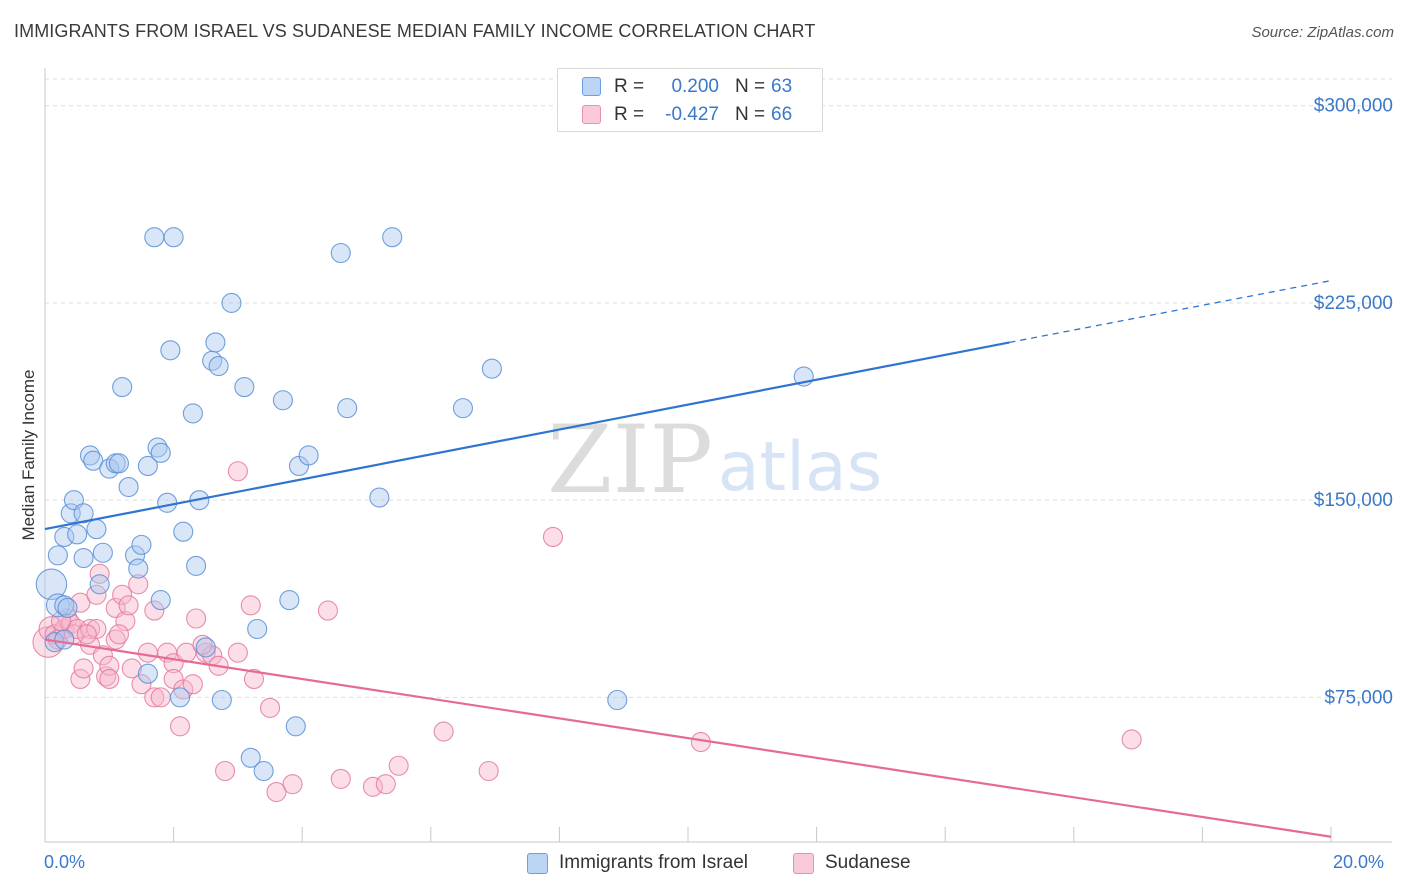 This screenshot has width=1406, height=892. I want to click on source-label: Source: ZipAtlas.com, so click(1322, 32).